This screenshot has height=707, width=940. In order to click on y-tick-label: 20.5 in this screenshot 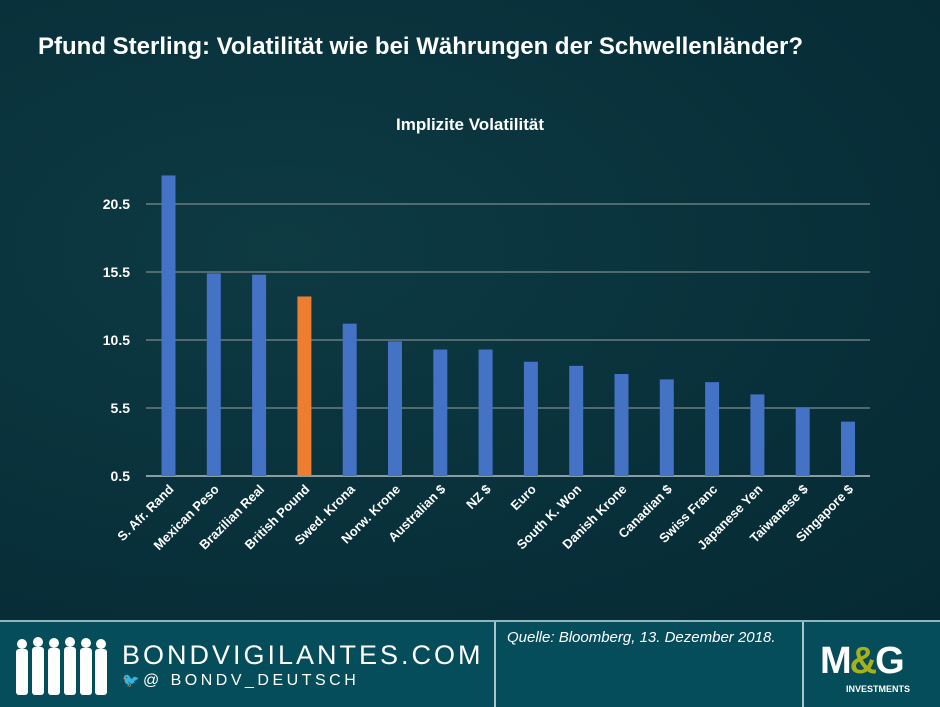, I will do `click(116, 204)`.